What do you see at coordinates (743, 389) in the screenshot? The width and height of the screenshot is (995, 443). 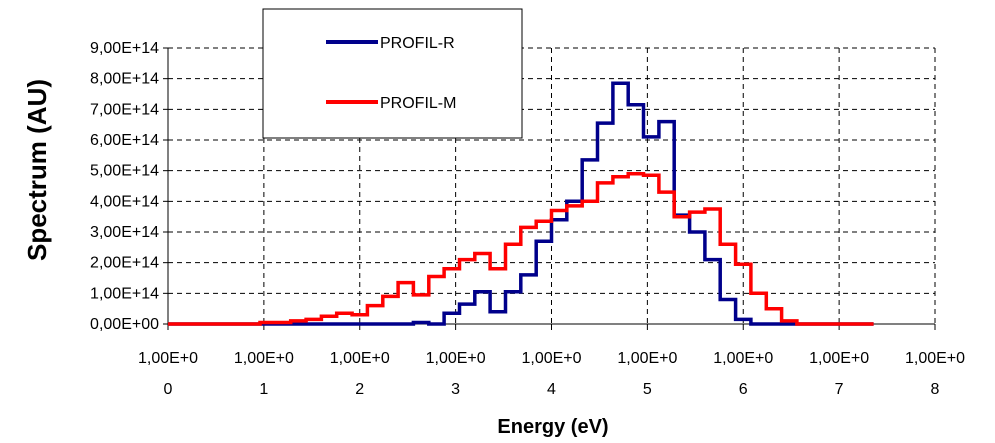 I see `x-tick-label: 6` at bounding box center [743, 389].